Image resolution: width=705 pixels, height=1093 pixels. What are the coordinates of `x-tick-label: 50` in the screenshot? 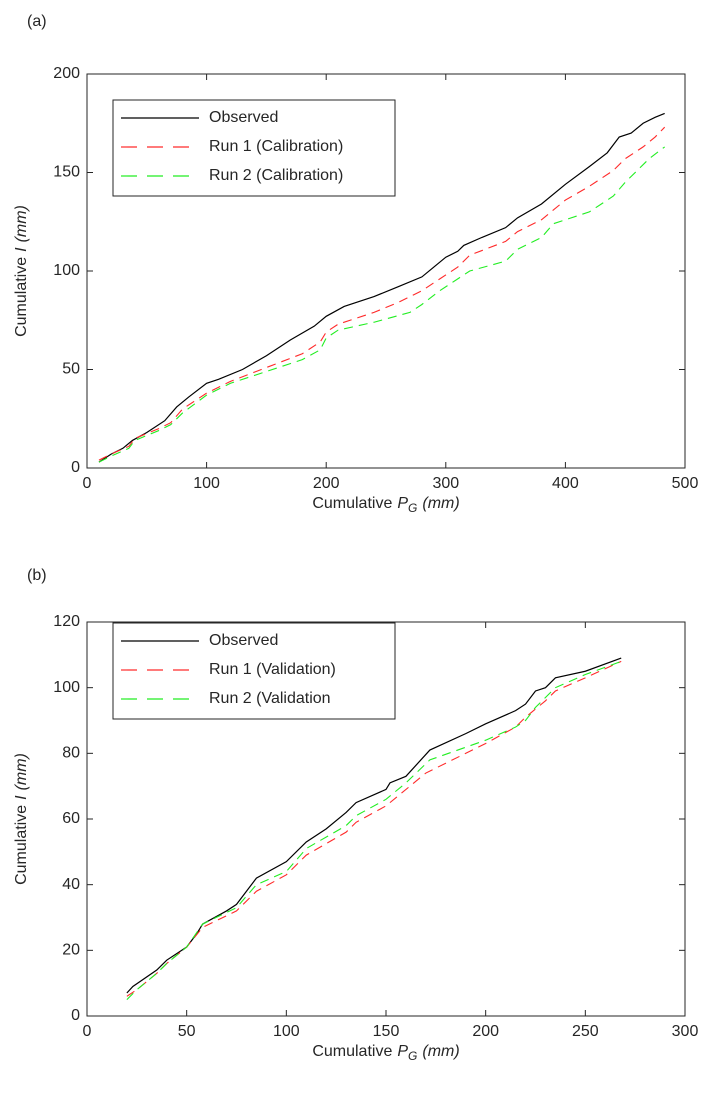 It's located at (187, 1031).